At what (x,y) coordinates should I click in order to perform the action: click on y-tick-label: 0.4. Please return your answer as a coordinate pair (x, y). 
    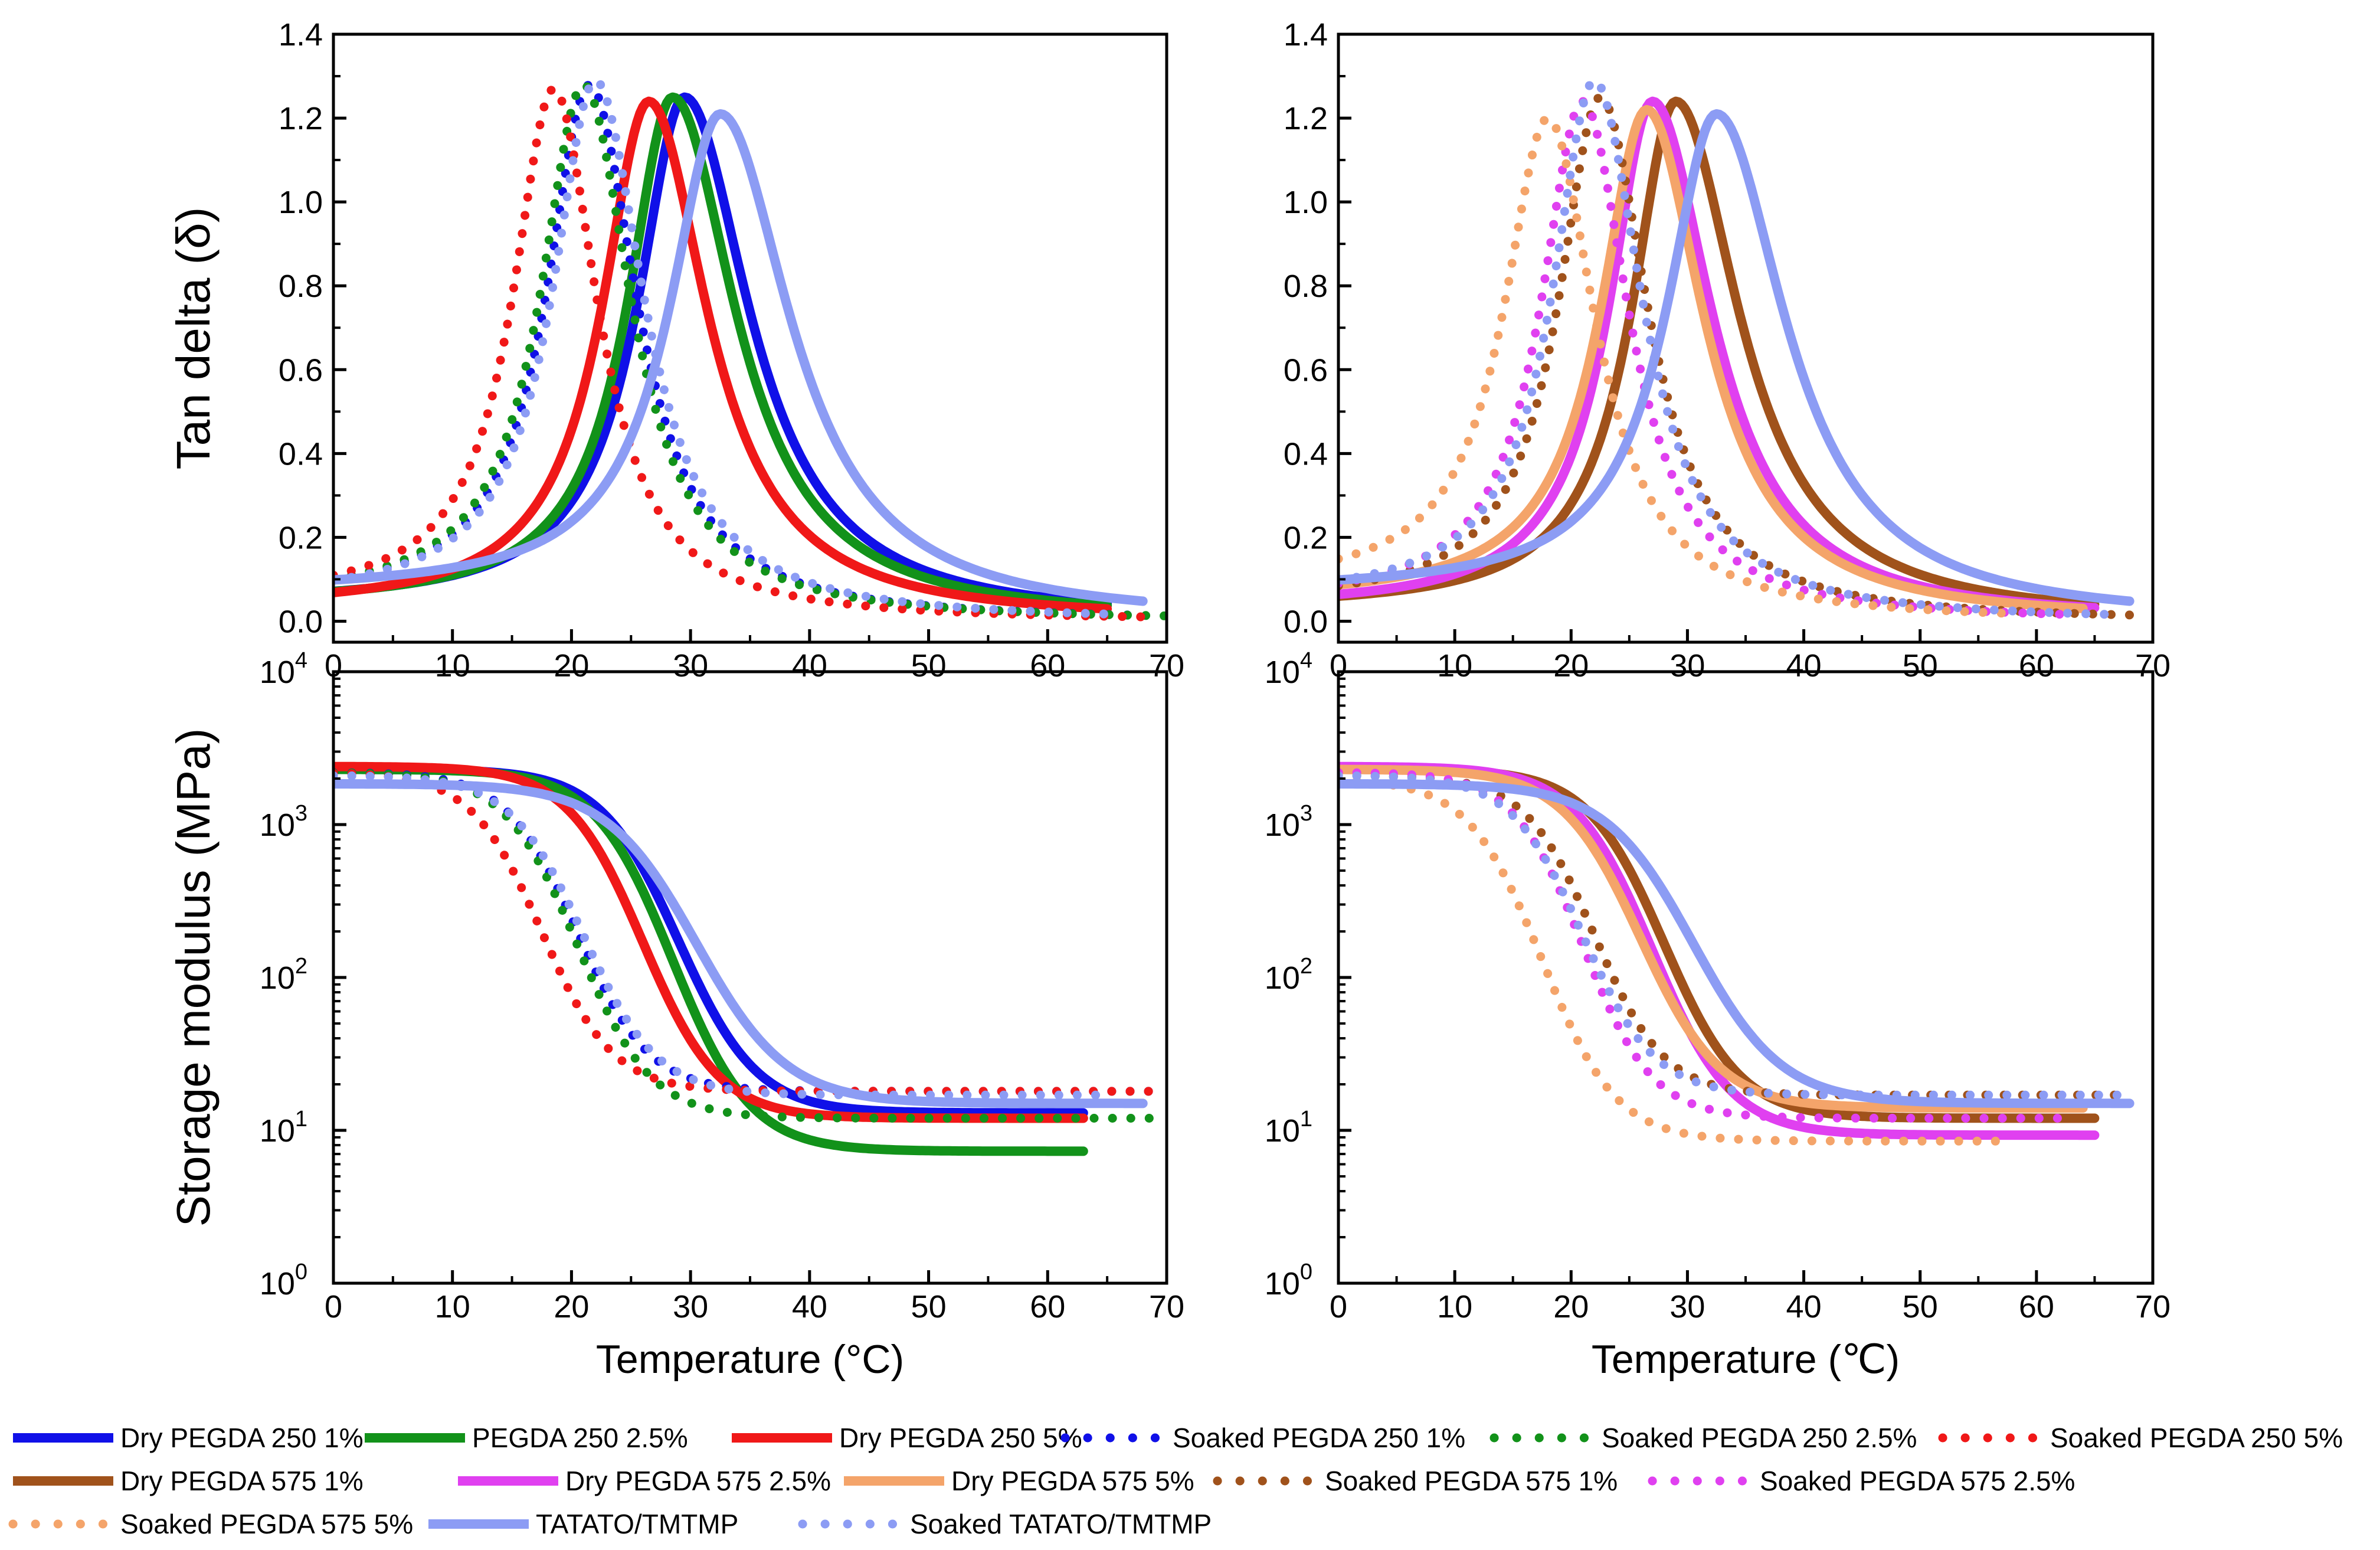
    Looking at the image, I should click on (301, 454).